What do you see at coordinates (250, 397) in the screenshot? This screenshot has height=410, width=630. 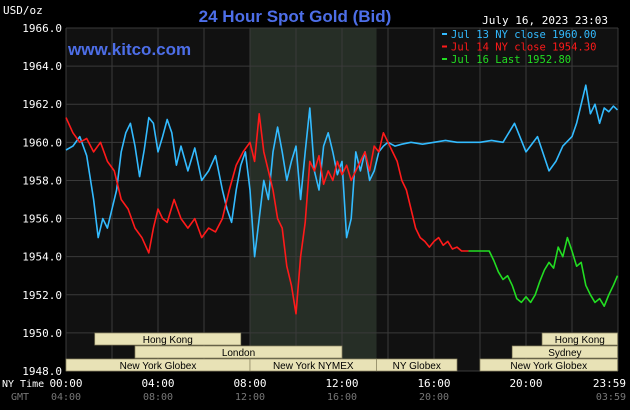 I see `x-tick-label-gmt: 12:00` at bounding box center [250, 397].